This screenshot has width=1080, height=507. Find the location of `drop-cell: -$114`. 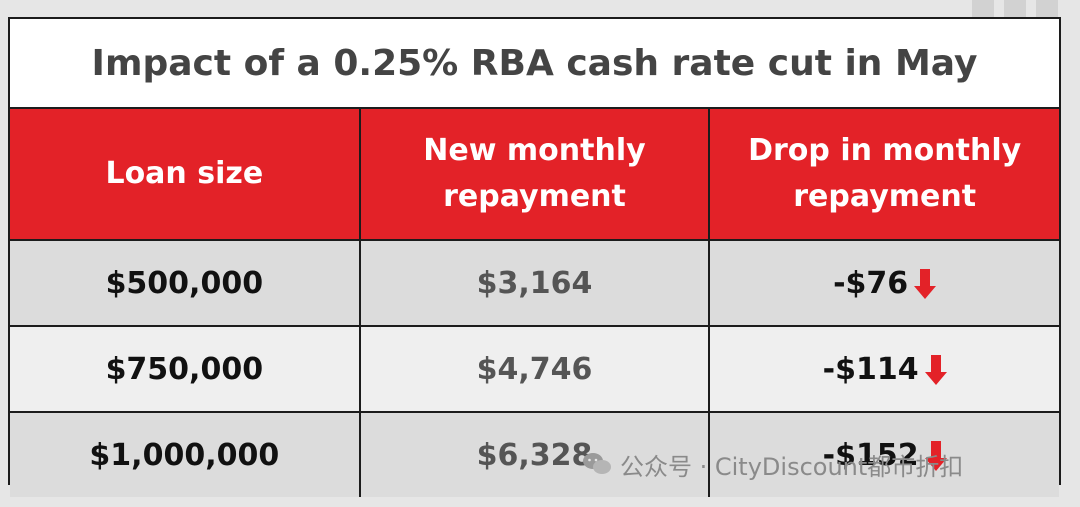

drop-cell: -$114 is located at coordinates (883, 369).